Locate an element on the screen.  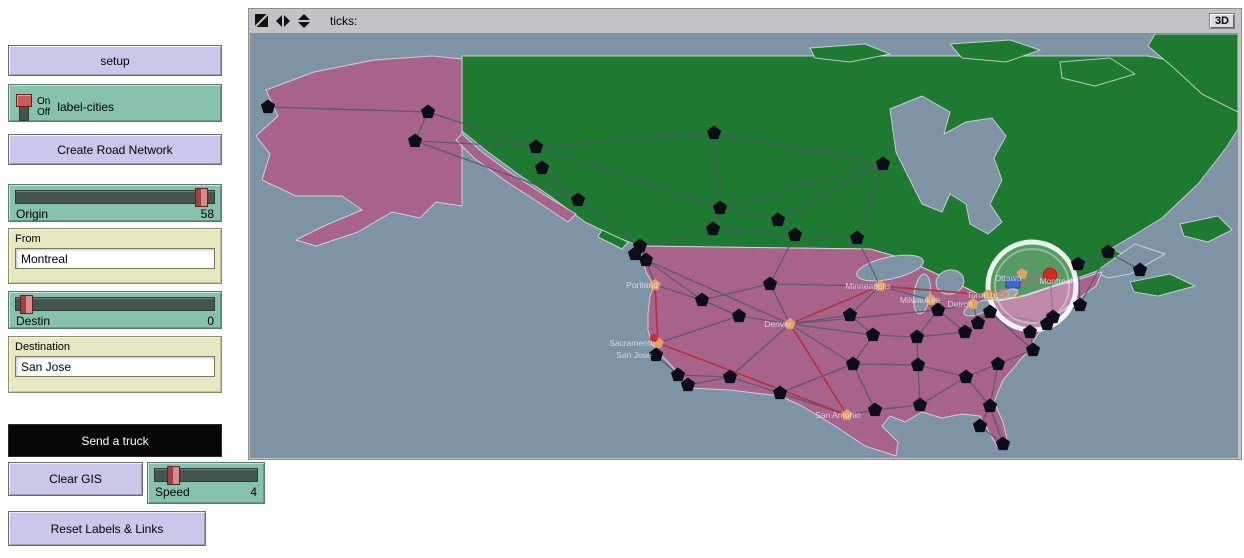
speed-slider-track is located at coordinates (206, 475).